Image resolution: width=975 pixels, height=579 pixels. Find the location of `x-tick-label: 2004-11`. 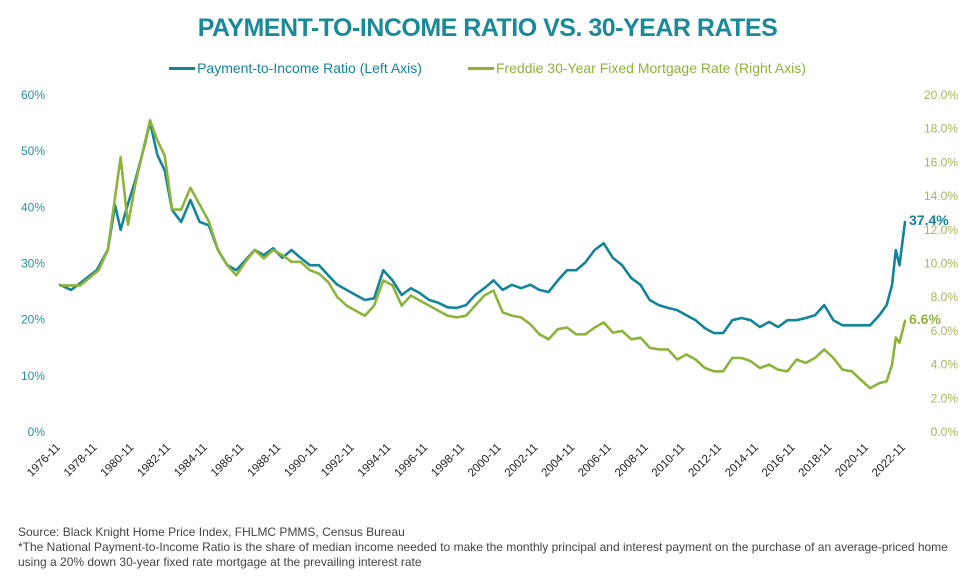

x-tick-label: 2004-11 is located at coordinates (559, 461).